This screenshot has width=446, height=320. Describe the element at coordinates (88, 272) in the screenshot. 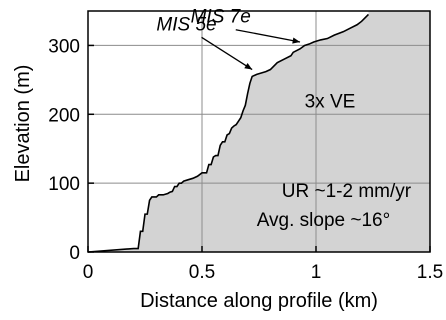

I see `x-tick-label: 0` at that location.